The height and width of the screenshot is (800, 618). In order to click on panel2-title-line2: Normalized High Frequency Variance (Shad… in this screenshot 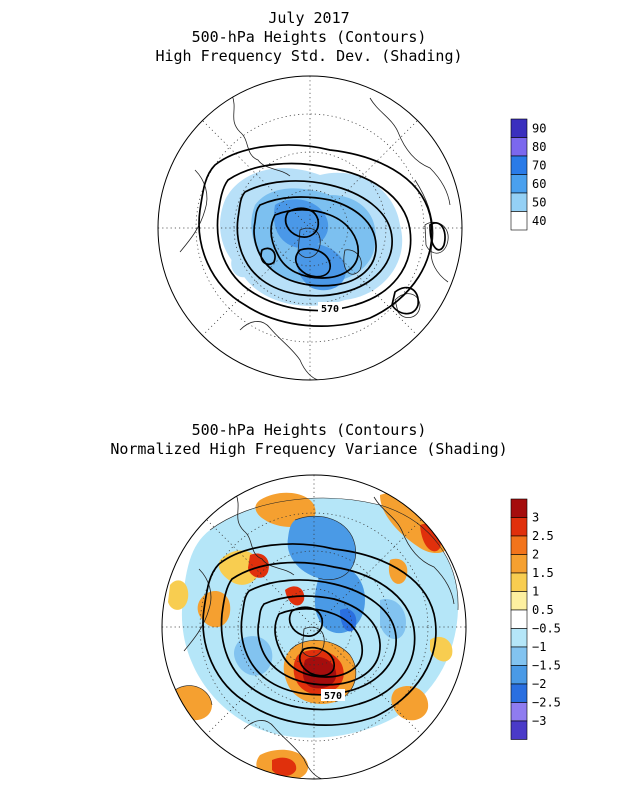, I will do `click(309, 449)`.